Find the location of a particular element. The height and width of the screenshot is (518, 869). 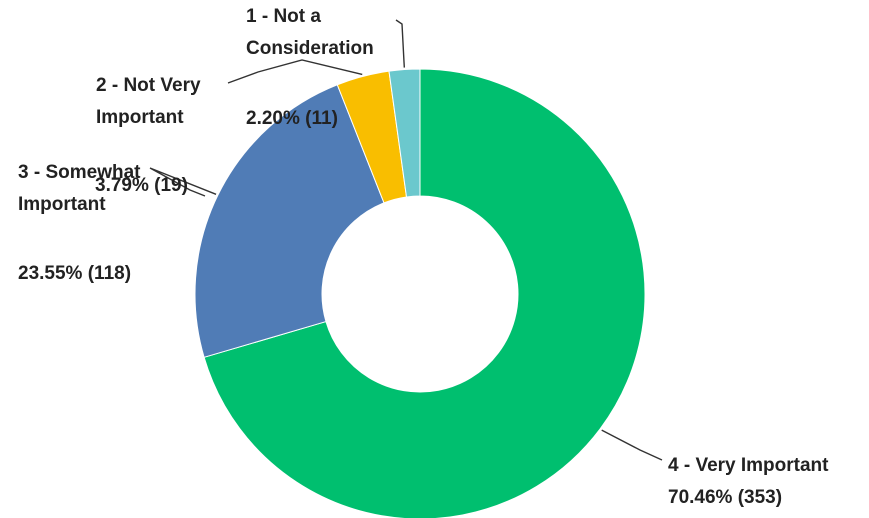

slice-label-not-a-consideration: 1 - Not a Consideration is located at coordinates (310, 32).